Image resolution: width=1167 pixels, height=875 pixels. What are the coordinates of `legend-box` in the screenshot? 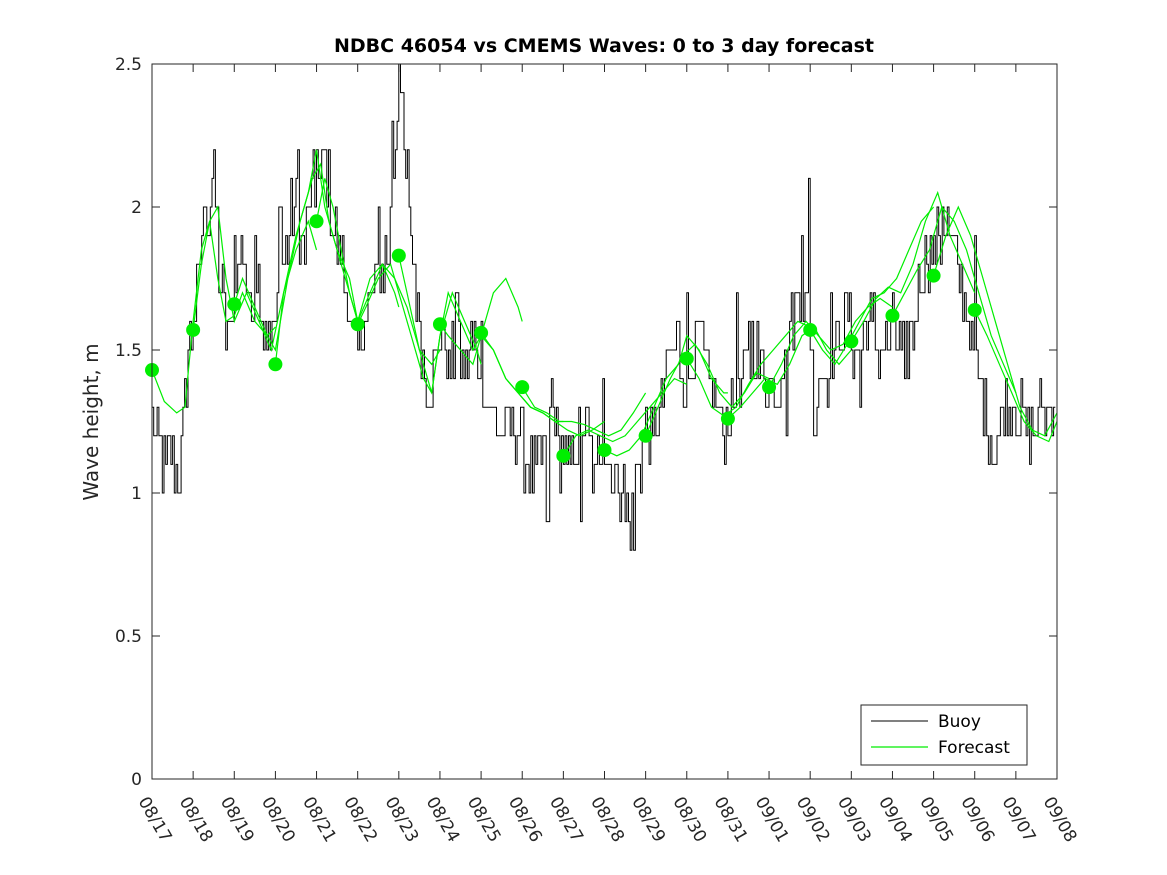 It's located at (944, 735).